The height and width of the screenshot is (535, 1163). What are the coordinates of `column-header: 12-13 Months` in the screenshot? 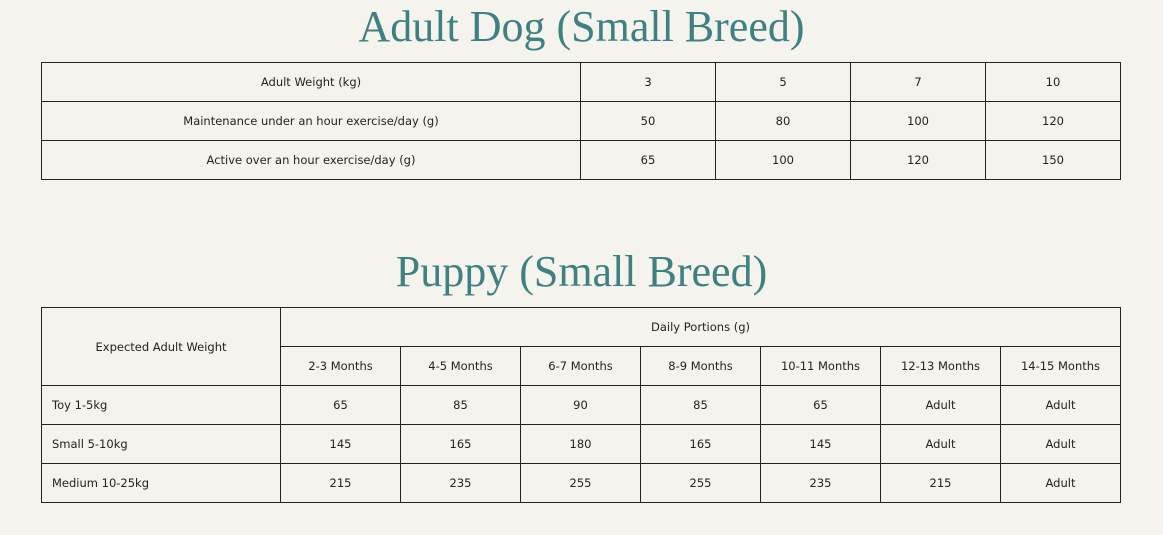 It's located at (940, 366).